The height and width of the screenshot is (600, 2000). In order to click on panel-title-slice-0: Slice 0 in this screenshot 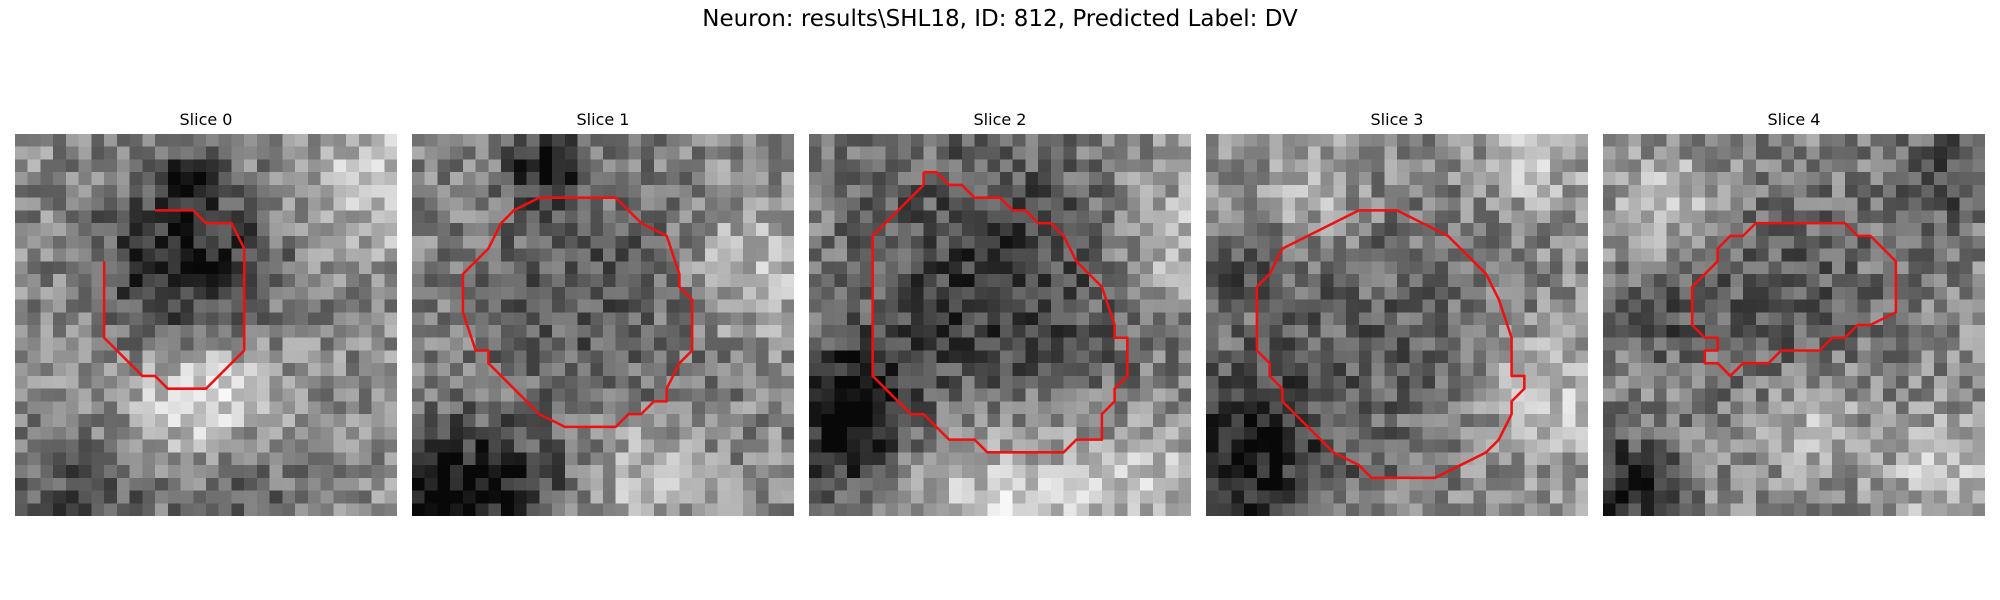, I will do `click(206, 119)`.